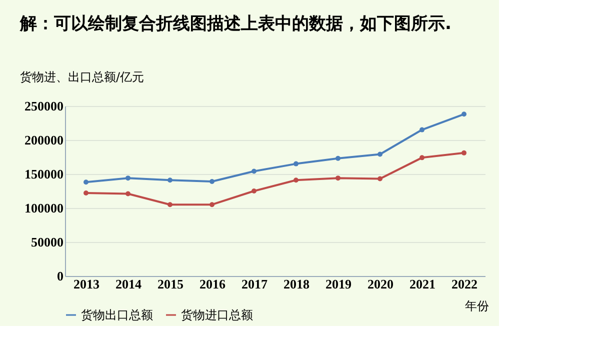  Describe the element at coordinates (235, 24) in the screenshot. I see `chart-title: 解：可以绘制复合折线图描述上表中的数据，如下图所示.` at that location.